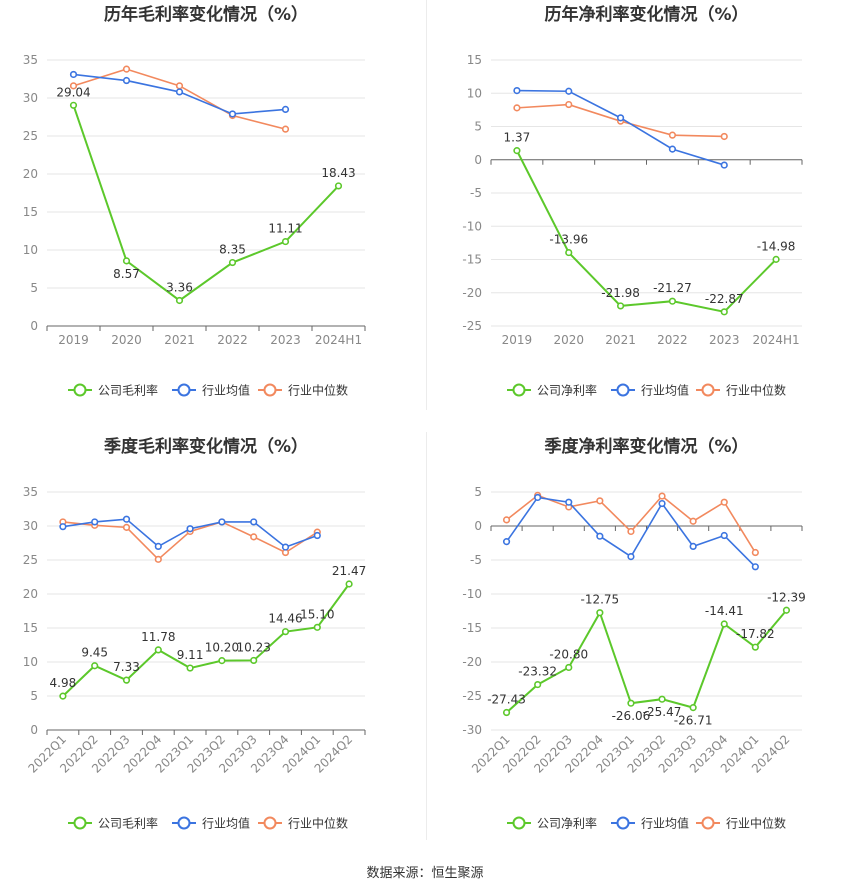 This screenshot has width=850, height=891. I want to click on x-tick-label: 2020, so click(126, 340).